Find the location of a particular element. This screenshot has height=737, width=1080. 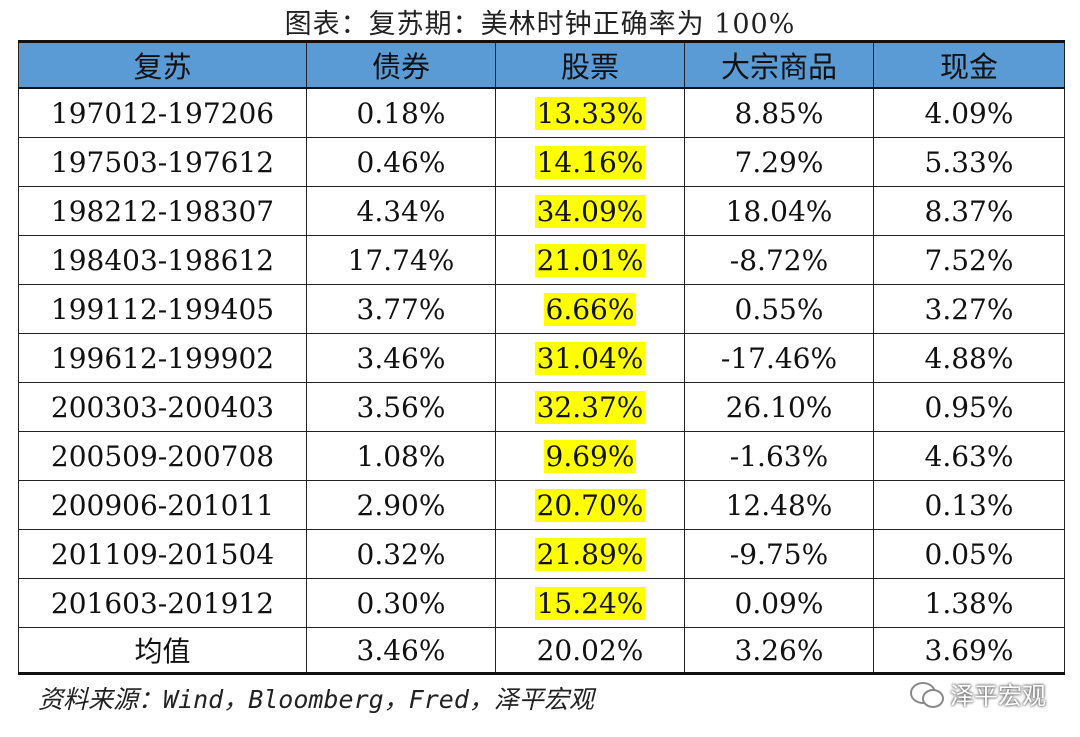

table-header-row: 复苏 债券 股票 大宗商品 现金 is located at coordinates (541, 64).